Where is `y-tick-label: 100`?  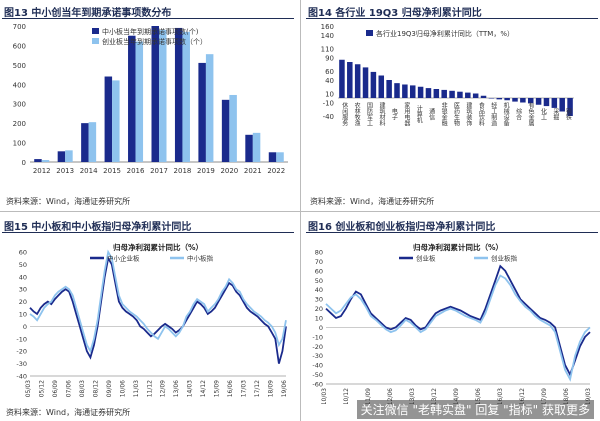
y-tick-label: 100 is located at coordinates (19, 144).